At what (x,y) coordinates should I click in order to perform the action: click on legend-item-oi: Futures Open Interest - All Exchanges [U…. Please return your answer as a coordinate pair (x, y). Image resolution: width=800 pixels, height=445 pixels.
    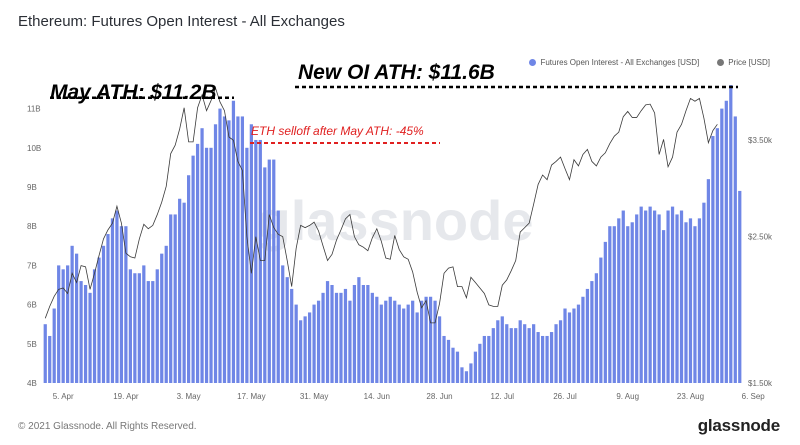
    Looking at the image, I should click on (614, 62).